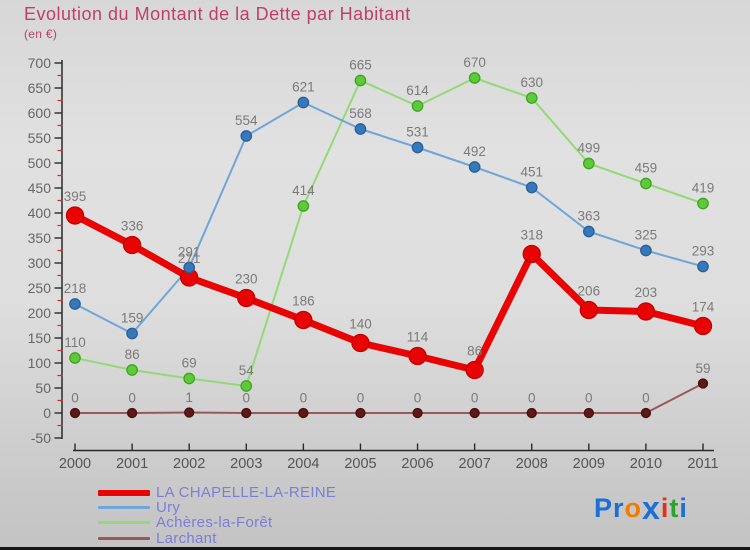 The width and height of the screenshot is (750, 550). What do you see at coordinates (360, 464) in the screenshot?
I see `x-axis-label: 2005` at bounding box center [360, 464].